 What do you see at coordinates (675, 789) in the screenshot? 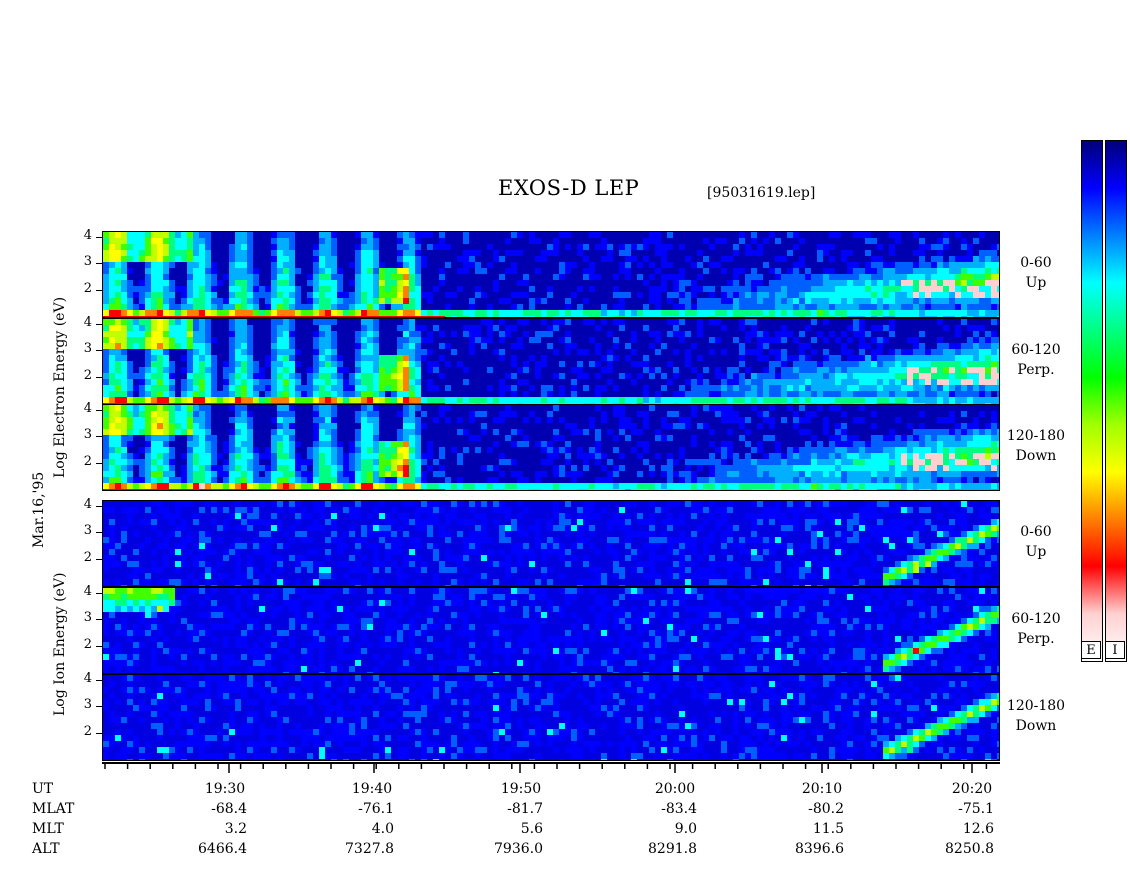
I see `ephemeris-ut-value: 20:00` at bounding box center [675, 789].